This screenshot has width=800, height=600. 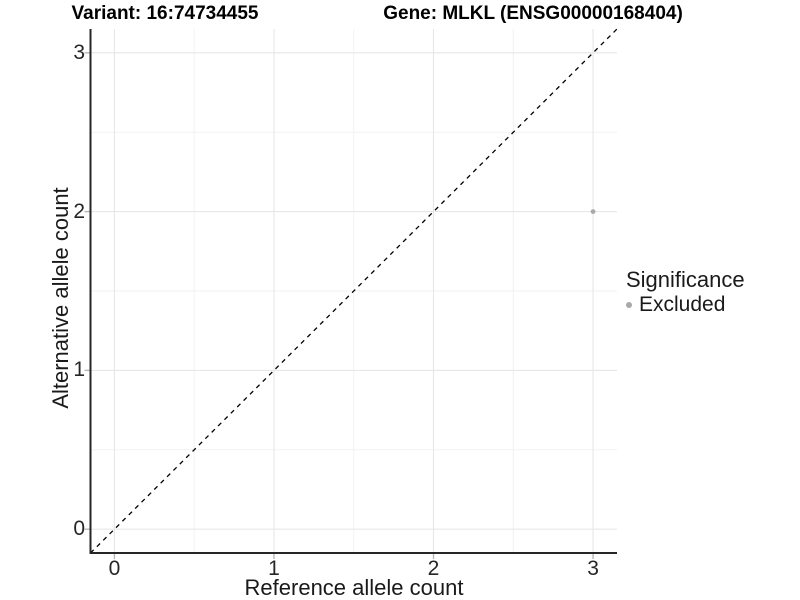 I want to click on x-tick-label: 3, so click(x=593, y=568).